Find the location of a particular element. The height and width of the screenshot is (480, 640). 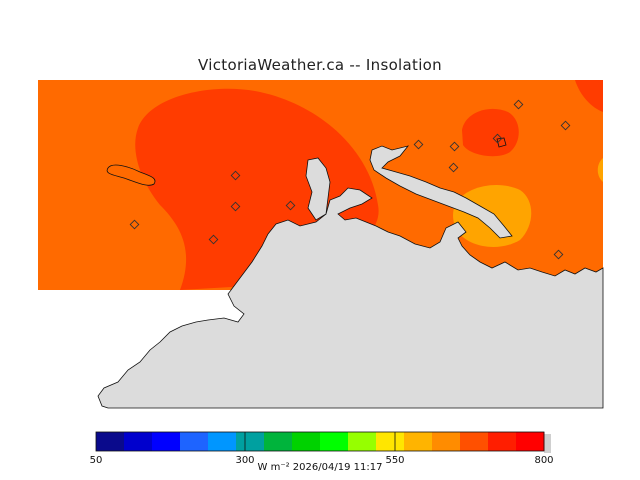

colorbar-tick-max: 800 is located at coordinates (543, 460).